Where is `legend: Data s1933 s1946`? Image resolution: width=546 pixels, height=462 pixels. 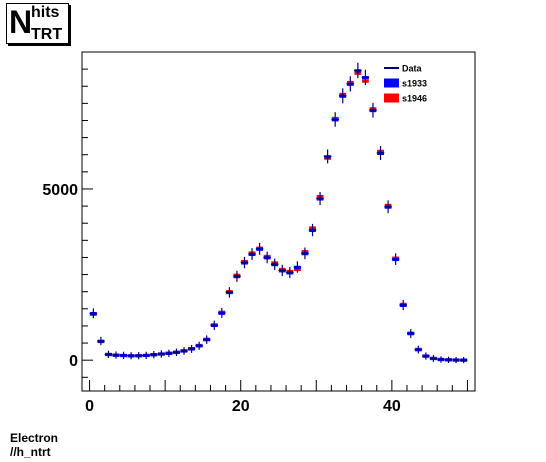 legend: Data s1933 s1946 is located at coordinates (405, 84).